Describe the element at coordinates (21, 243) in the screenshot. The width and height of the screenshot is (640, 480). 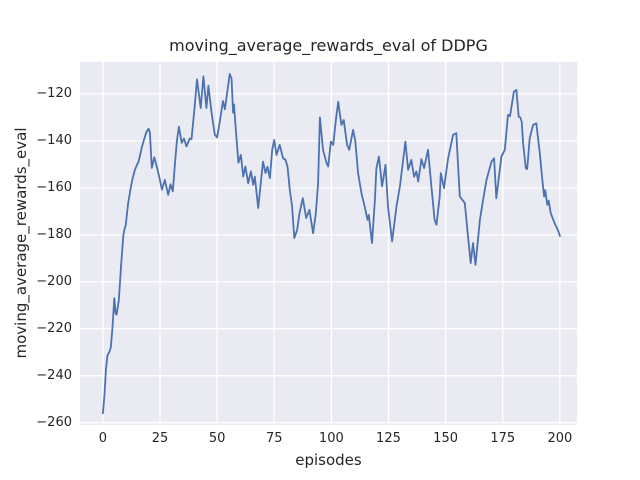
I see `y-axis-label: moving_average_rewards_eval` at that location.